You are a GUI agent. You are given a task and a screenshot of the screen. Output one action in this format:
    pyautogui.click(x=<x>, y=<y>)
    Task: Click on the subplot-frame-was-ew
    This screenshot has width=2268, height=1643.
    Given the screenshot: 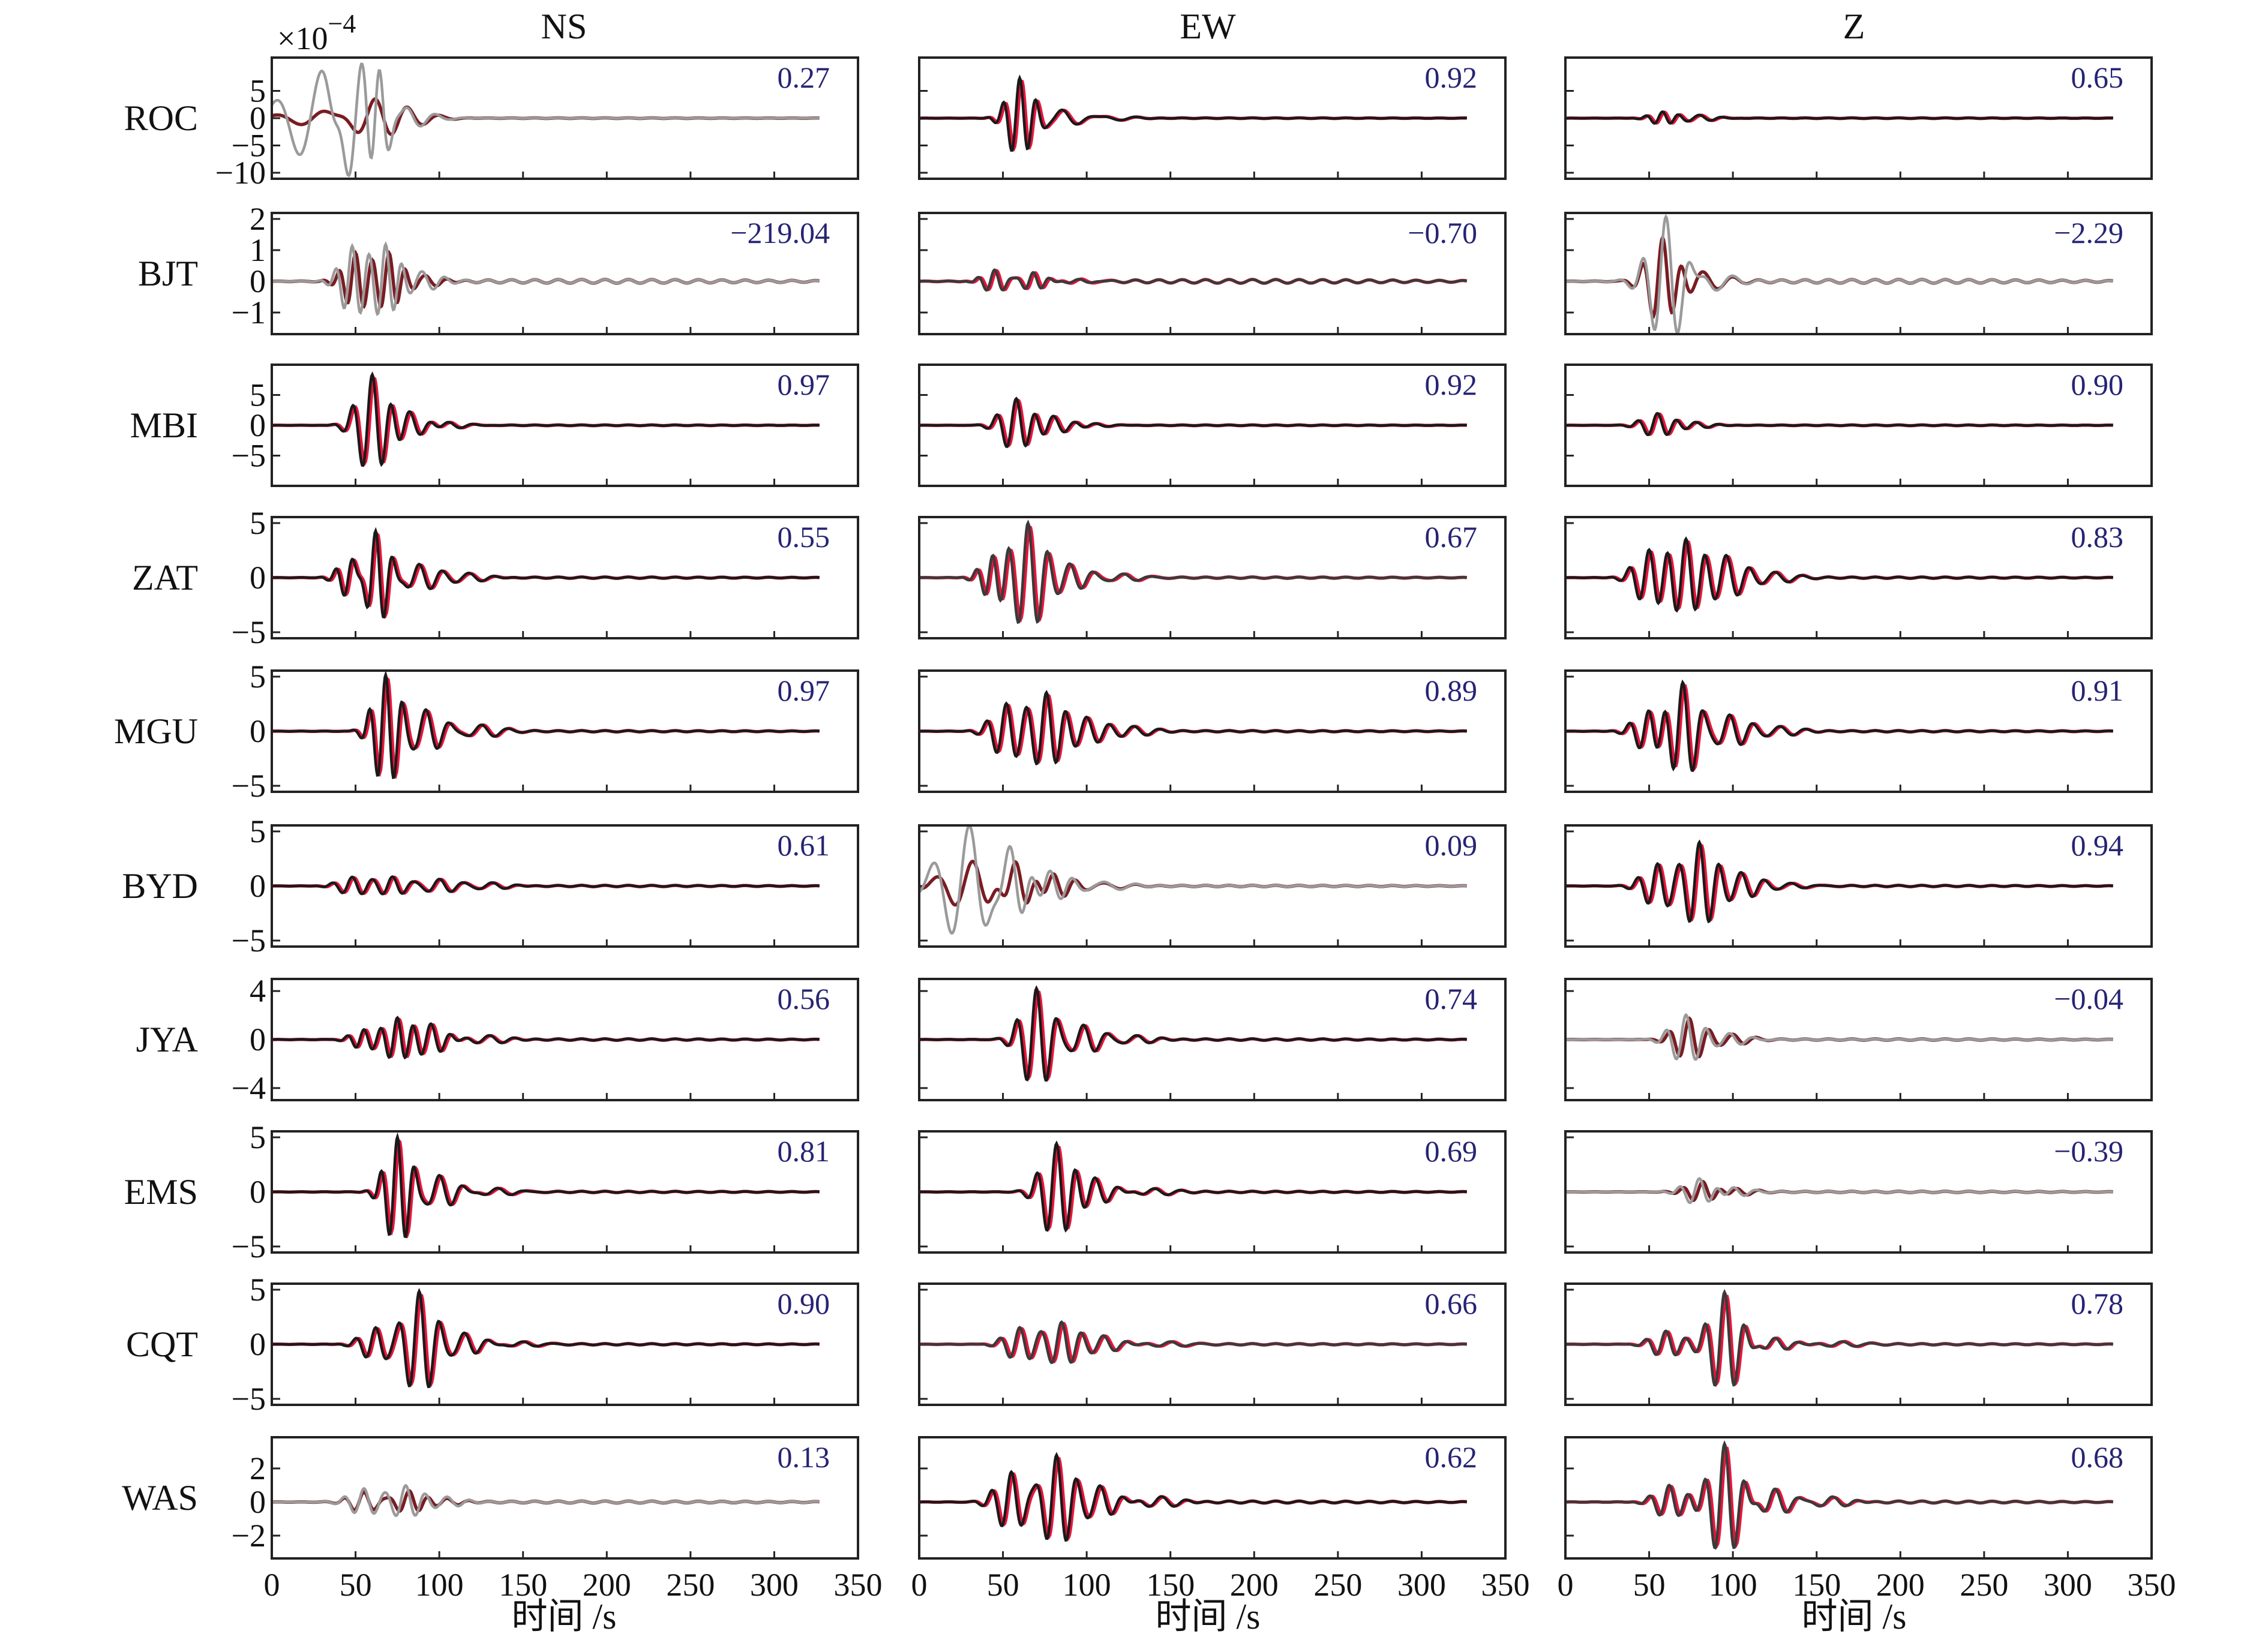 What is the action you would take?
    pyautogui.click(x=1212, y=1498)
    